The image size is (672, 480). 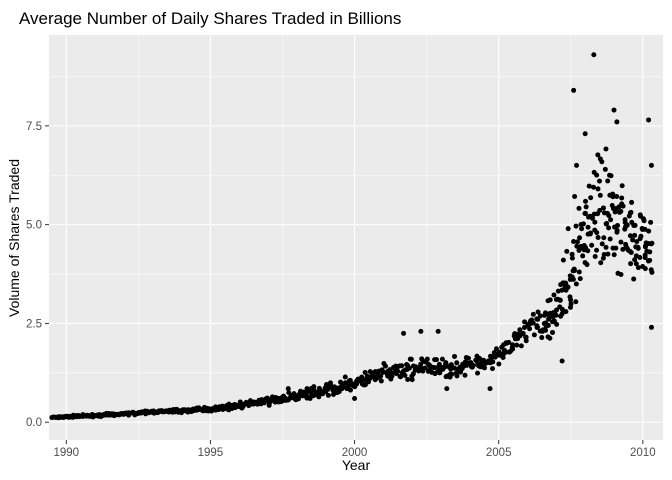 I want to click on x-axis: 1990 1995 2000 2005 2010, so click(x=354, y=449).